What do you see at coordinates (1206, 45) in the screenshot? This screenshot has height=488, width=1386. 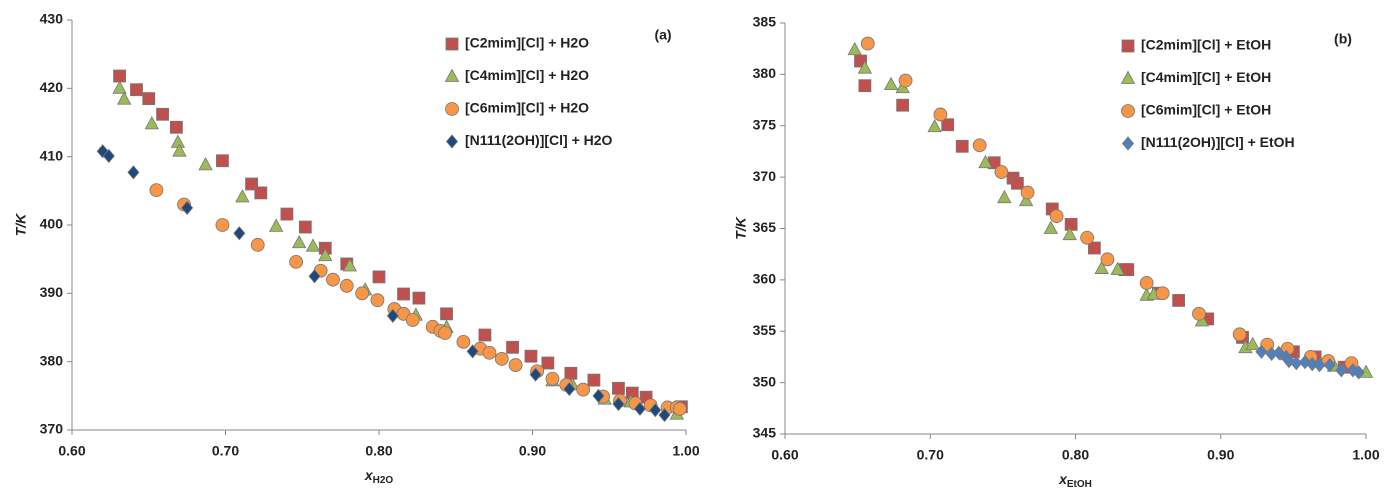 I see `legend-label: [C2mim][Cl] + EtOH` at bounding box center [1206, 45].